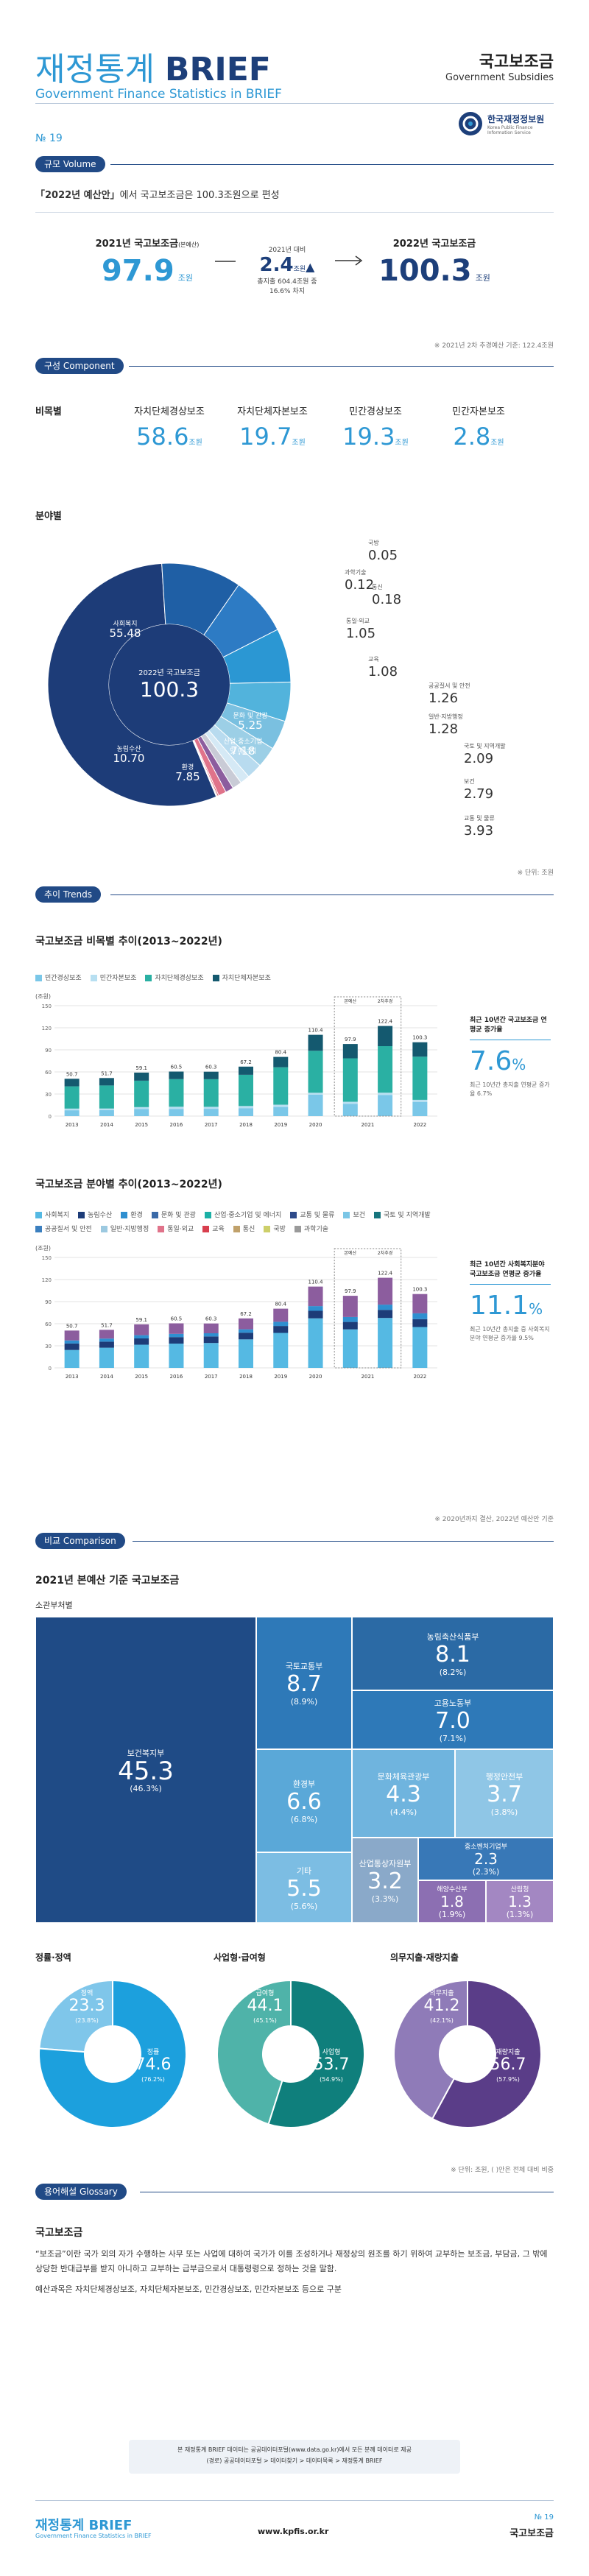 The width and height of the screenshot is (589, 2576). I want to click on donut-center-label: 2022년 국고보조금, so click(169, 673).